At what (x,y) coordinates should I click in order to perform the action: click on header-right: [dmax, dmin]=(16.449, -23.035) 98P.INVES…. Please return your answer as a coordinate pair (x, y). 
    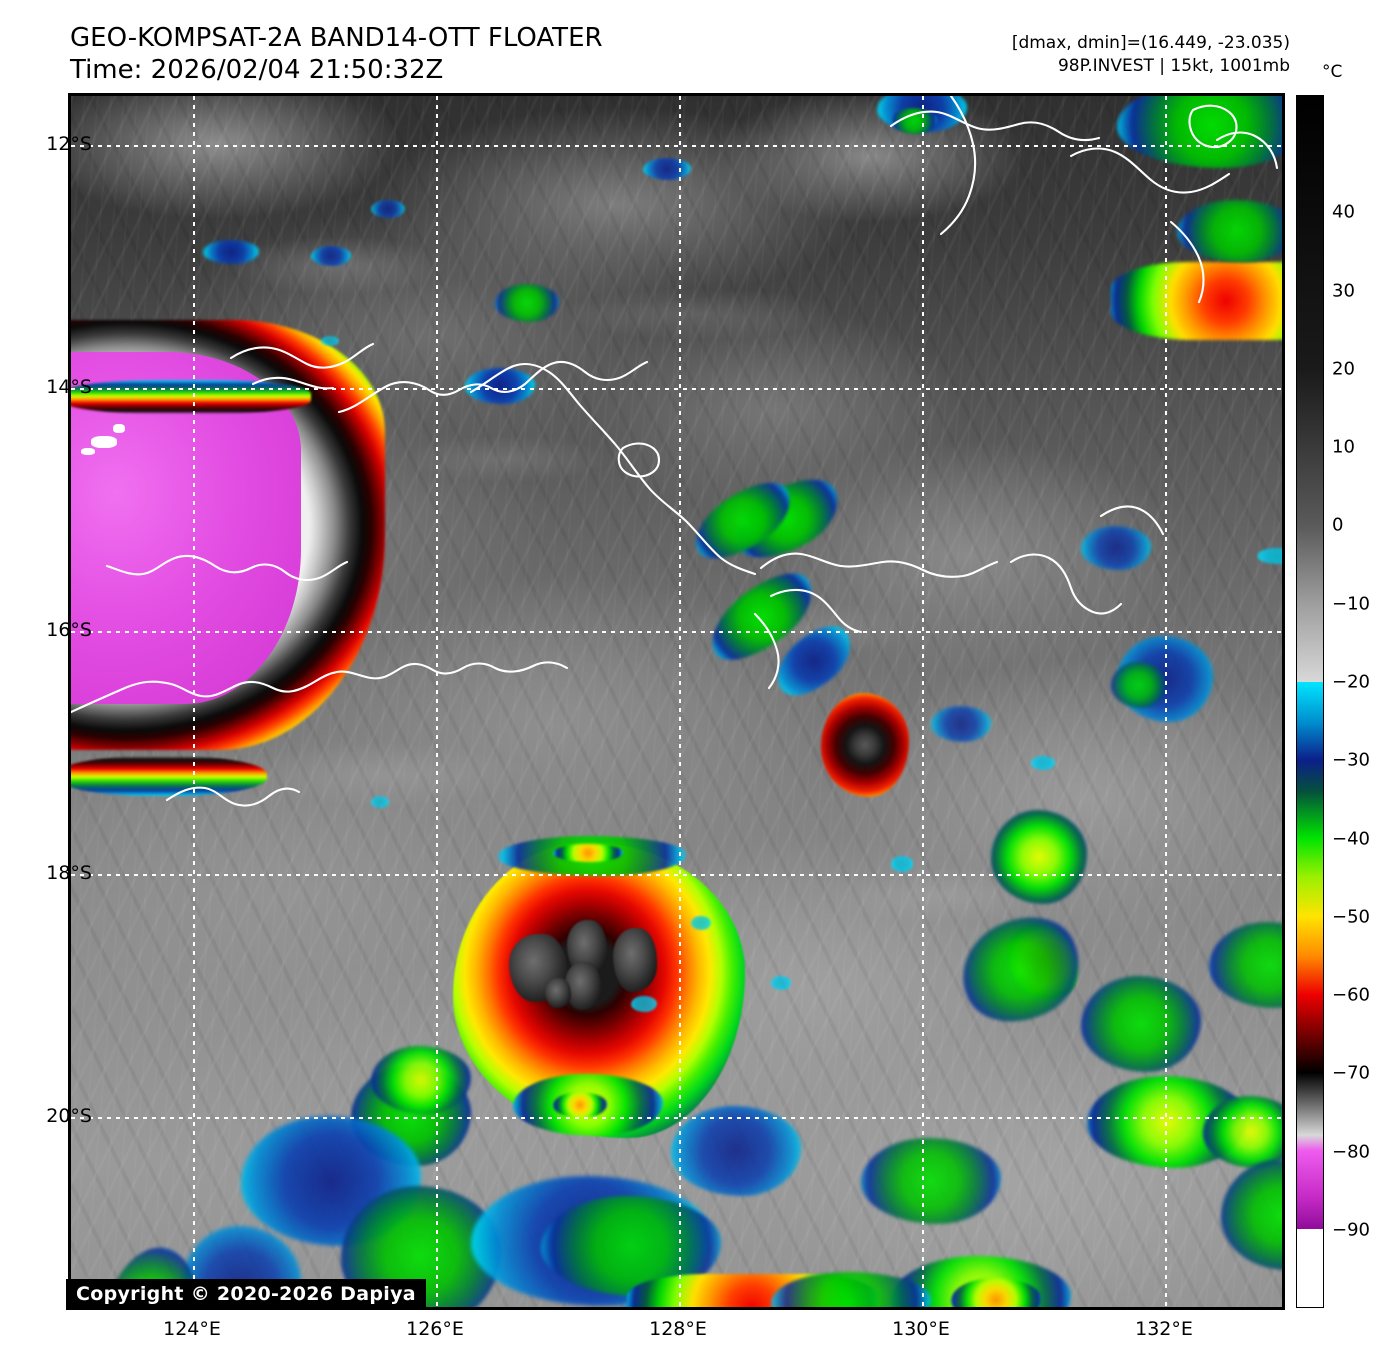
    Looking at the image, I should click on (1151, 55).